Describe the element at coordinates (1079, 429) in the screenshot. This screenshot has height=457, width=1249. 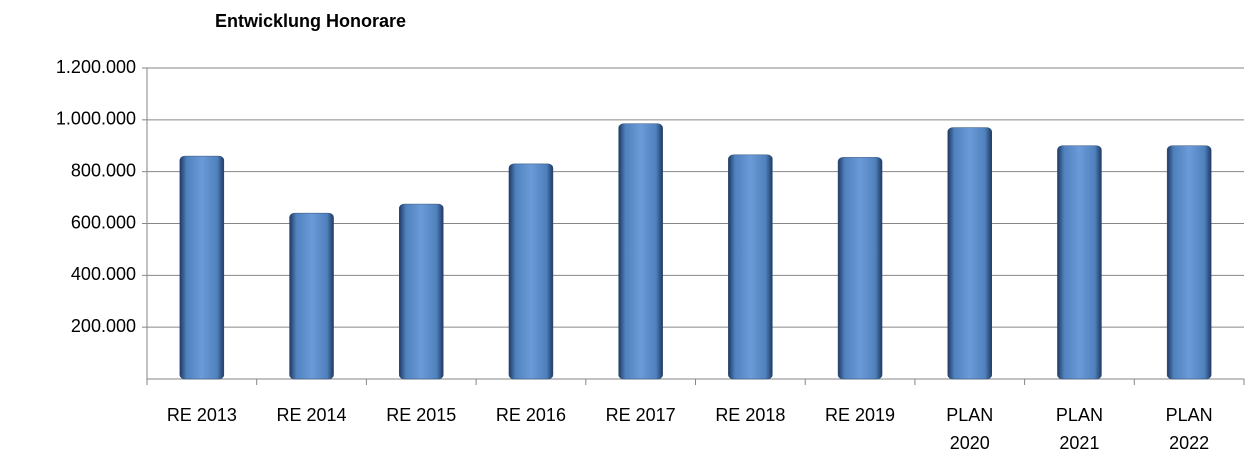
I see `x-tick-label: PLAN 2021` at that location.